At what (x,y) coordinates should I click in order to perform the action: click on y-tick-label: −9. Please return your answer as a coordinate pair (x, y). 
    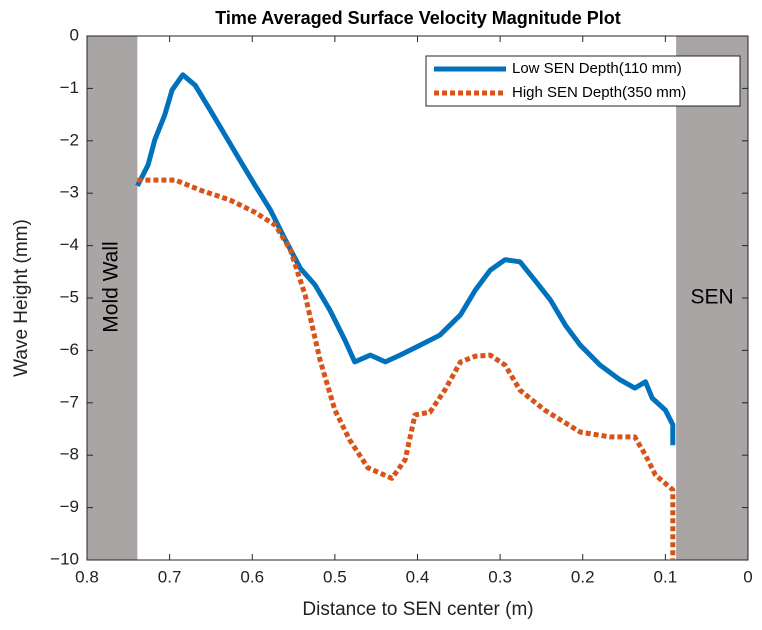
    Looking at the image, I should click on (69, 506).